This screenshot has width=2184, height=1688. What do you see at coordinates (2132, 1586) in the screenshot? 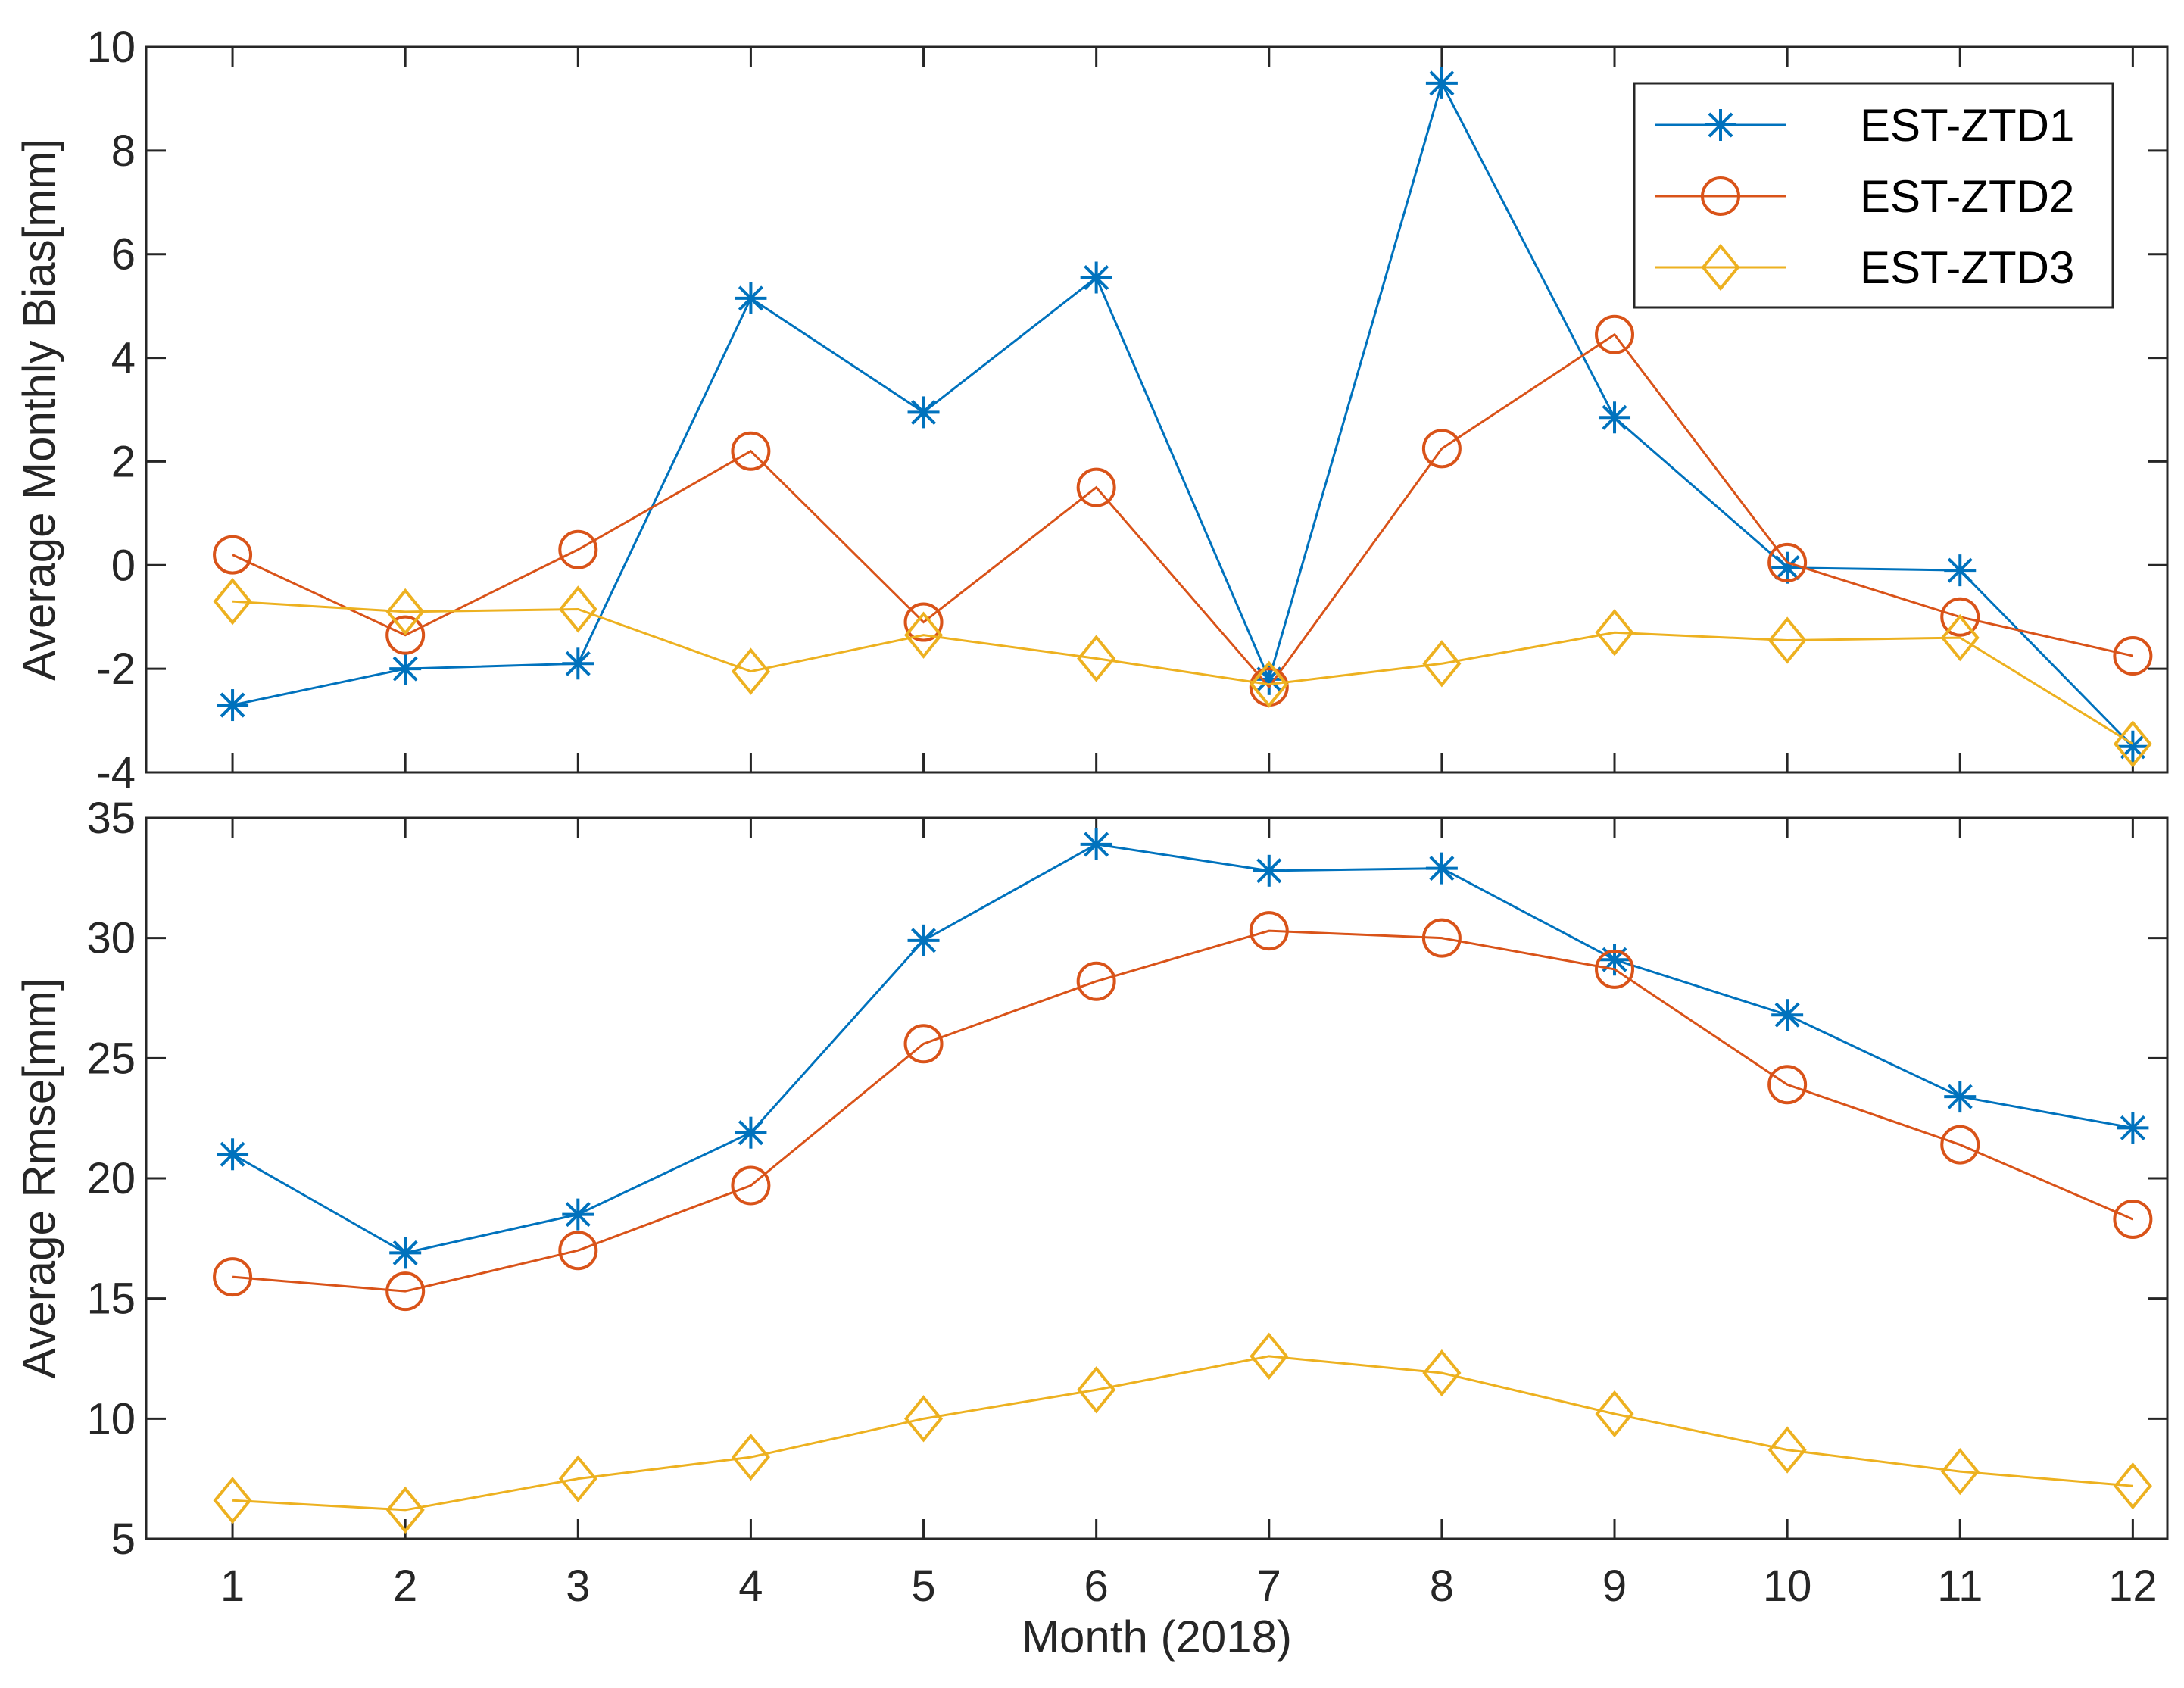
I see `xtick-label-12: 12` at bounding box center [2132, 1586].